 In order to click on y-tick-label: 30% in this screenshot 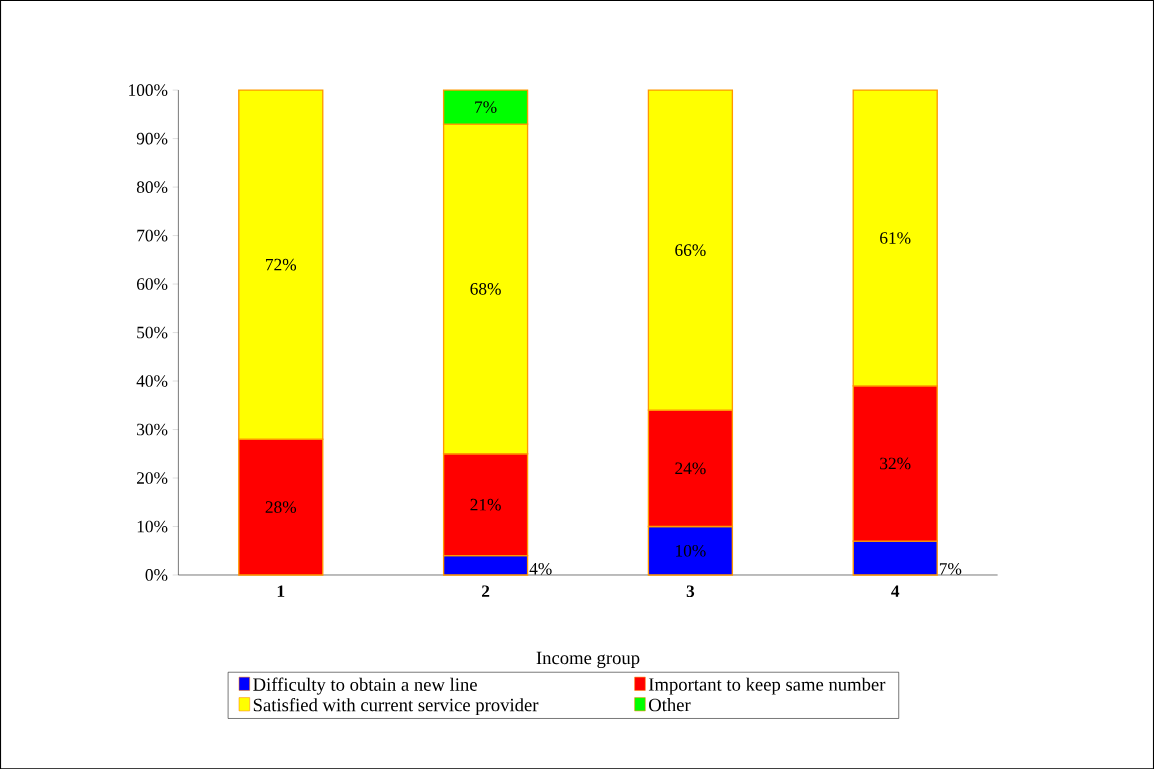, I will do `click(152, 429)`.